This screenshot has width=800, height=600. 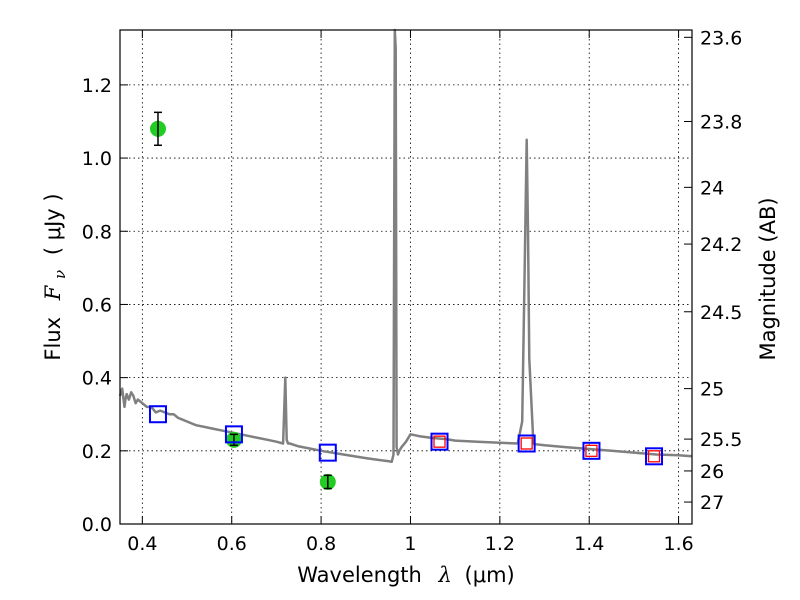 I want to click on y-tick-label: 0.8, so click(x=97, y=232).